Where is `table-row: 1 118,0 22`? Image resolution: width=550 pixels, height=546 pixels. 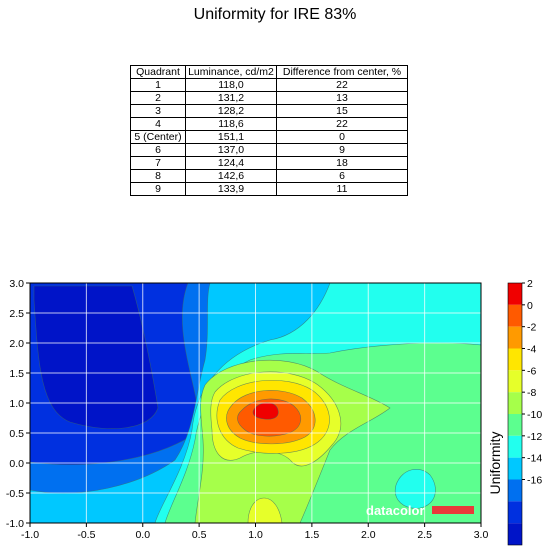
table-row: 1 118,0 22 is located at coordinates (269, 85).